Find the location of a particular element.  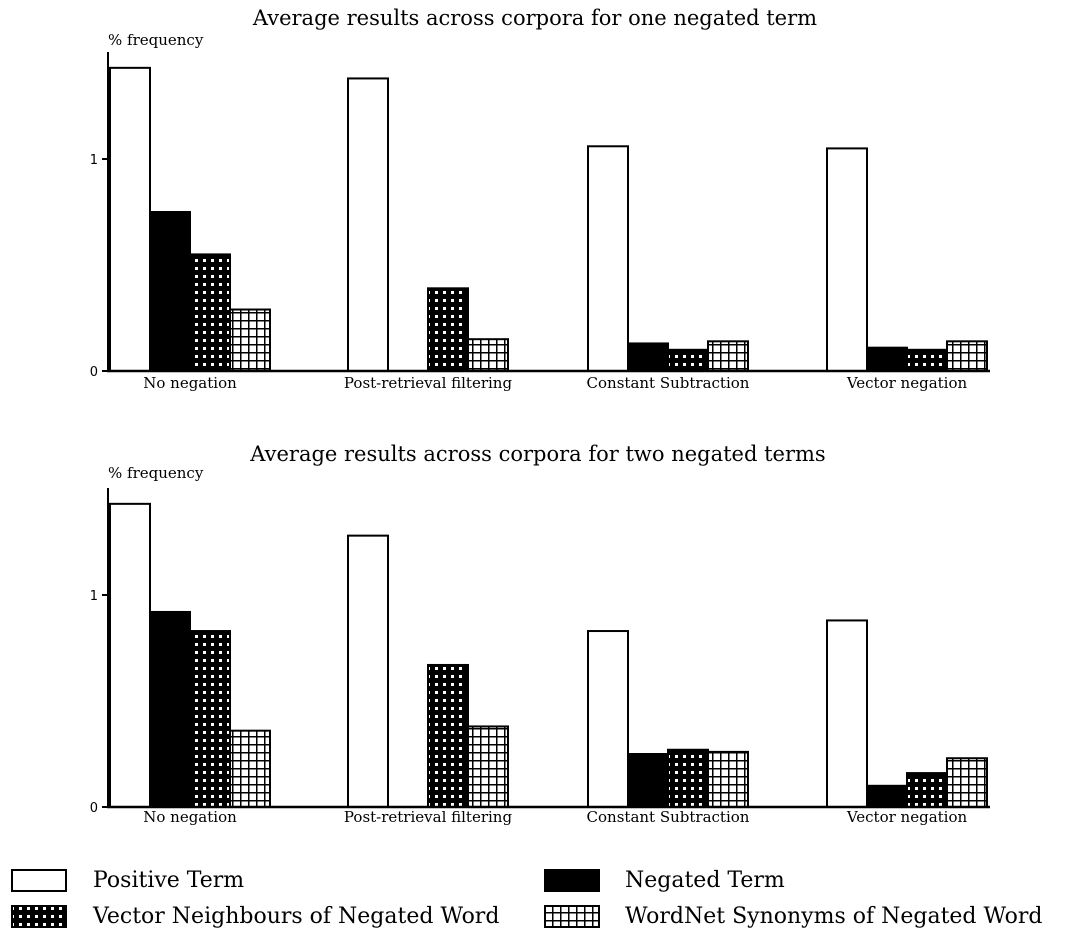

legend-item-positive-term: Positive Term is located at coordinates (127, 880).